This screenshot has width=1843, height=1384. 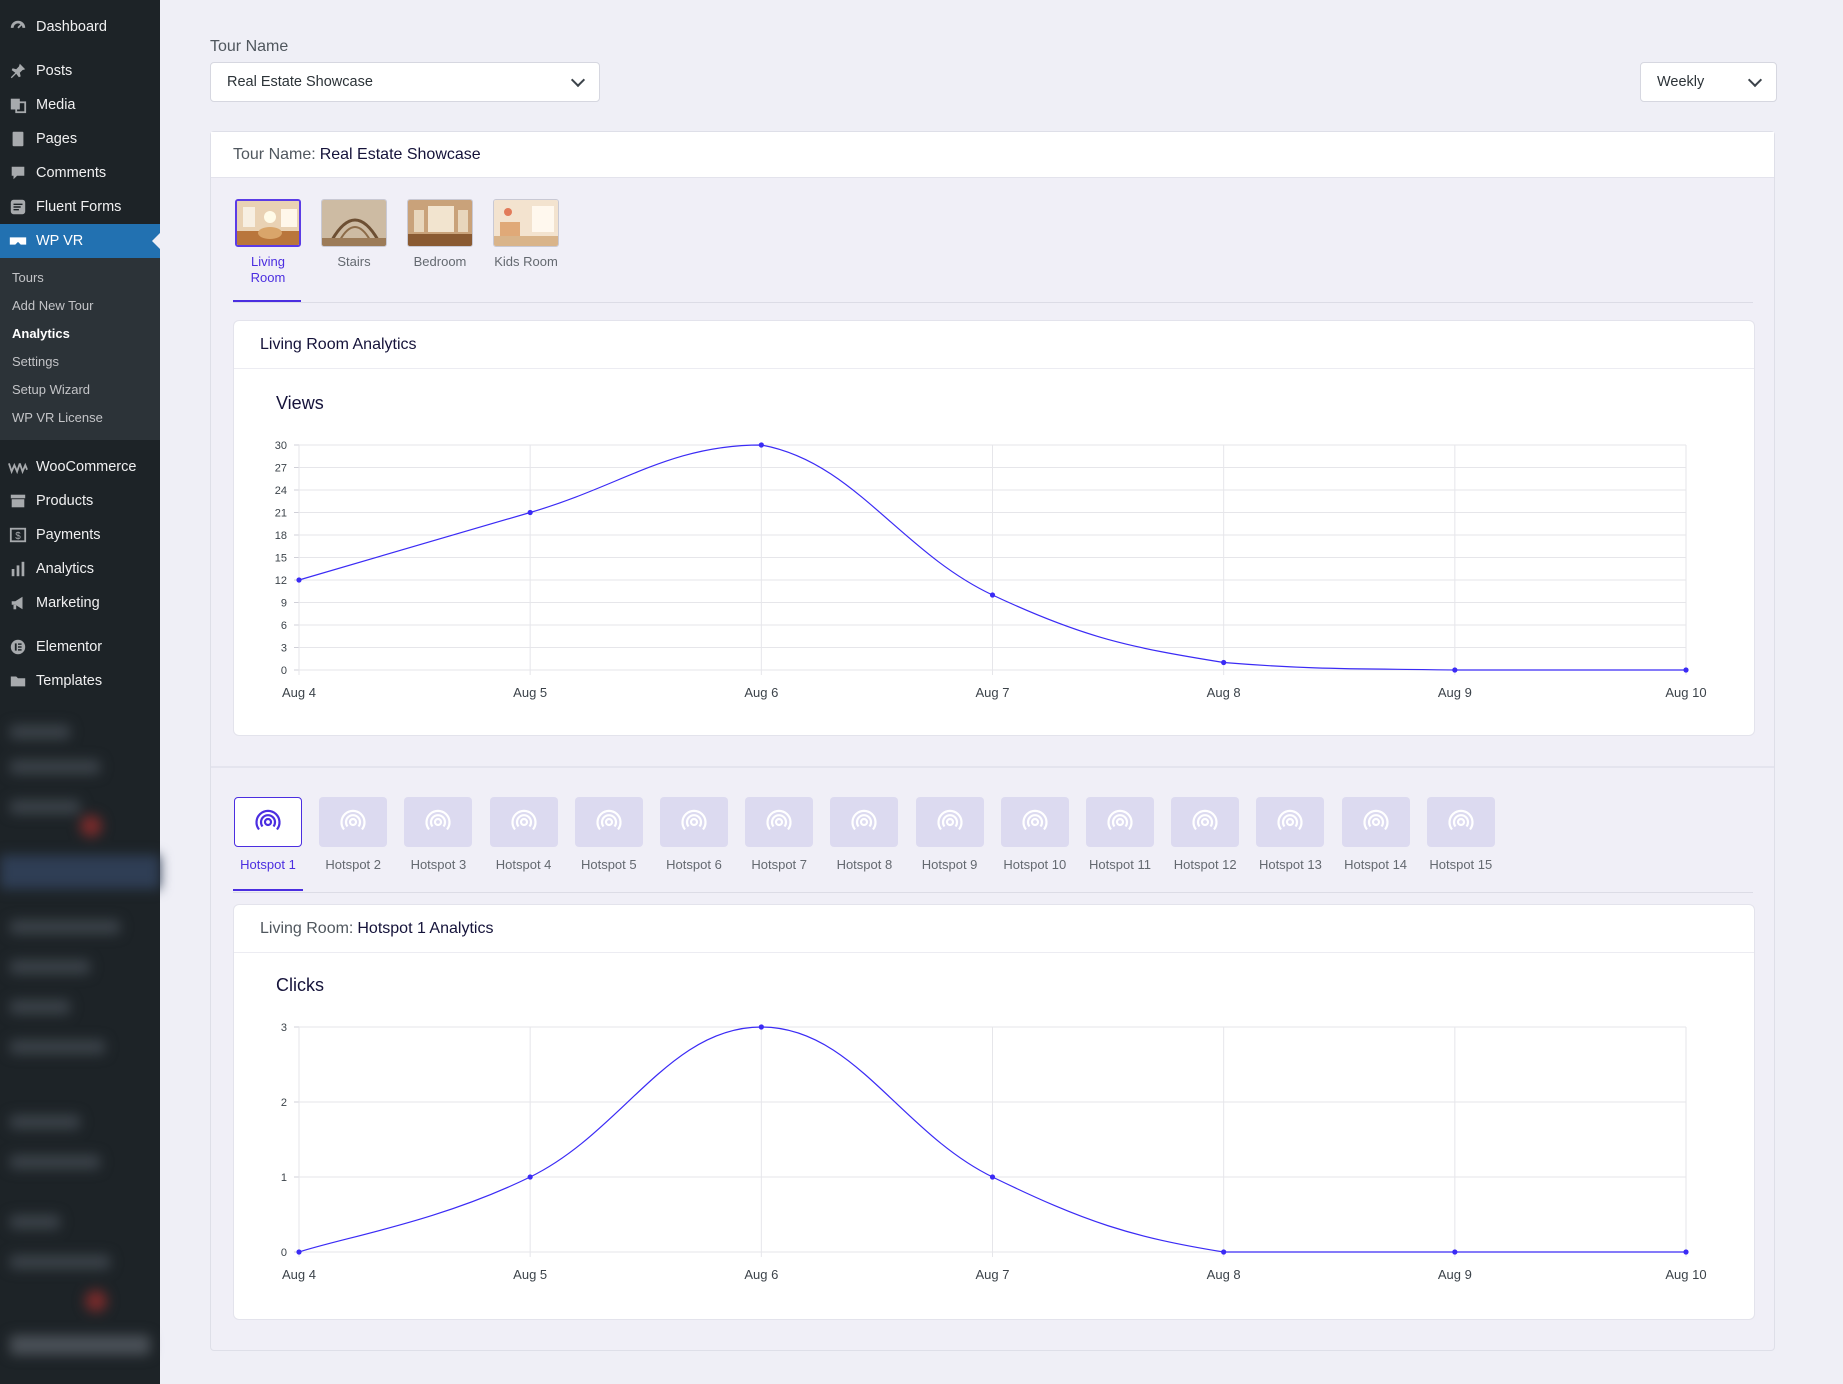 I want to click on x-tick-label: Aug 7, so click(x=993, y=1274).